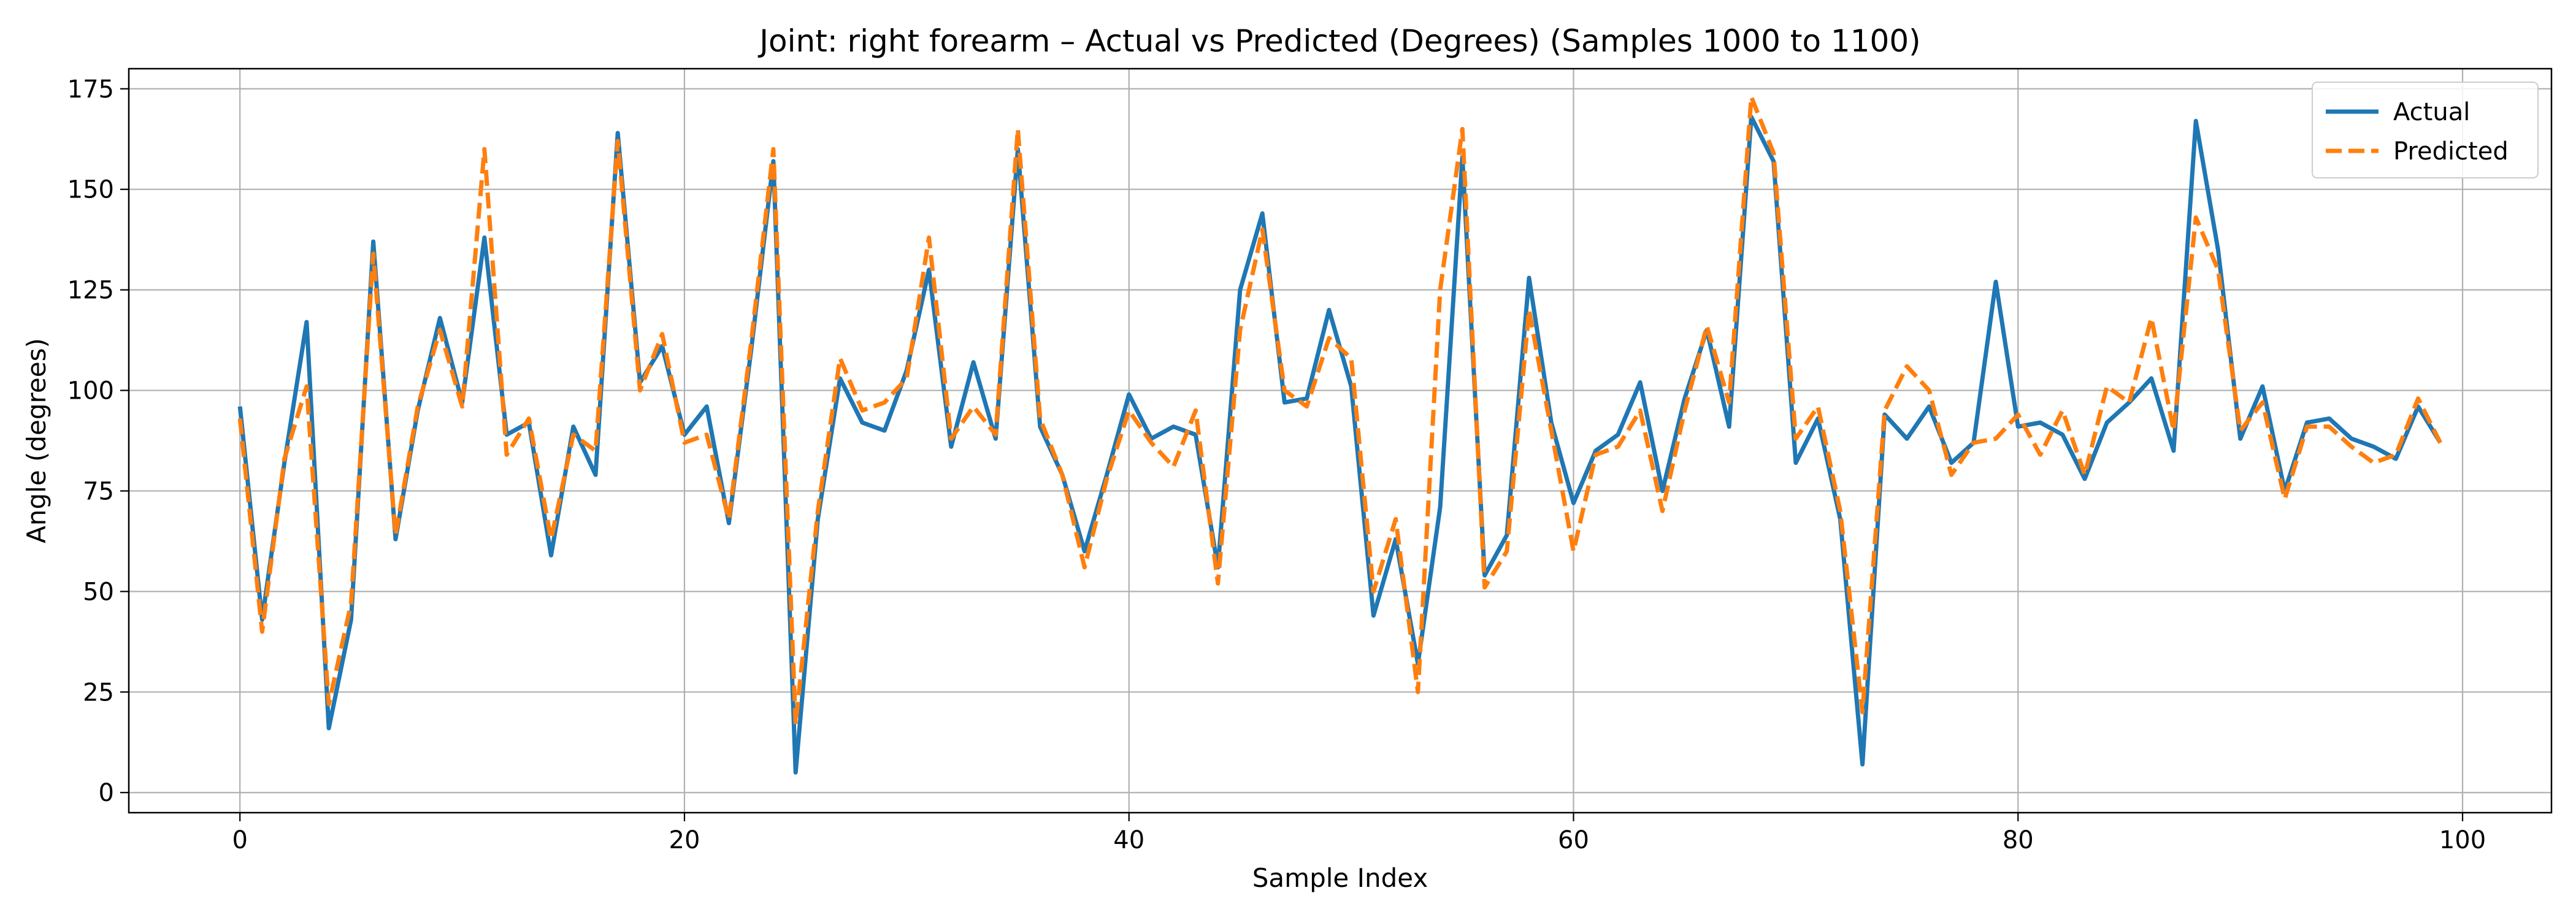 This screenshot has height=920, width=2576. What do you see at coordinates (2018, 840) in the screenshot?
I see `x-tick-label: 80` at bounding box center [2018, 840].